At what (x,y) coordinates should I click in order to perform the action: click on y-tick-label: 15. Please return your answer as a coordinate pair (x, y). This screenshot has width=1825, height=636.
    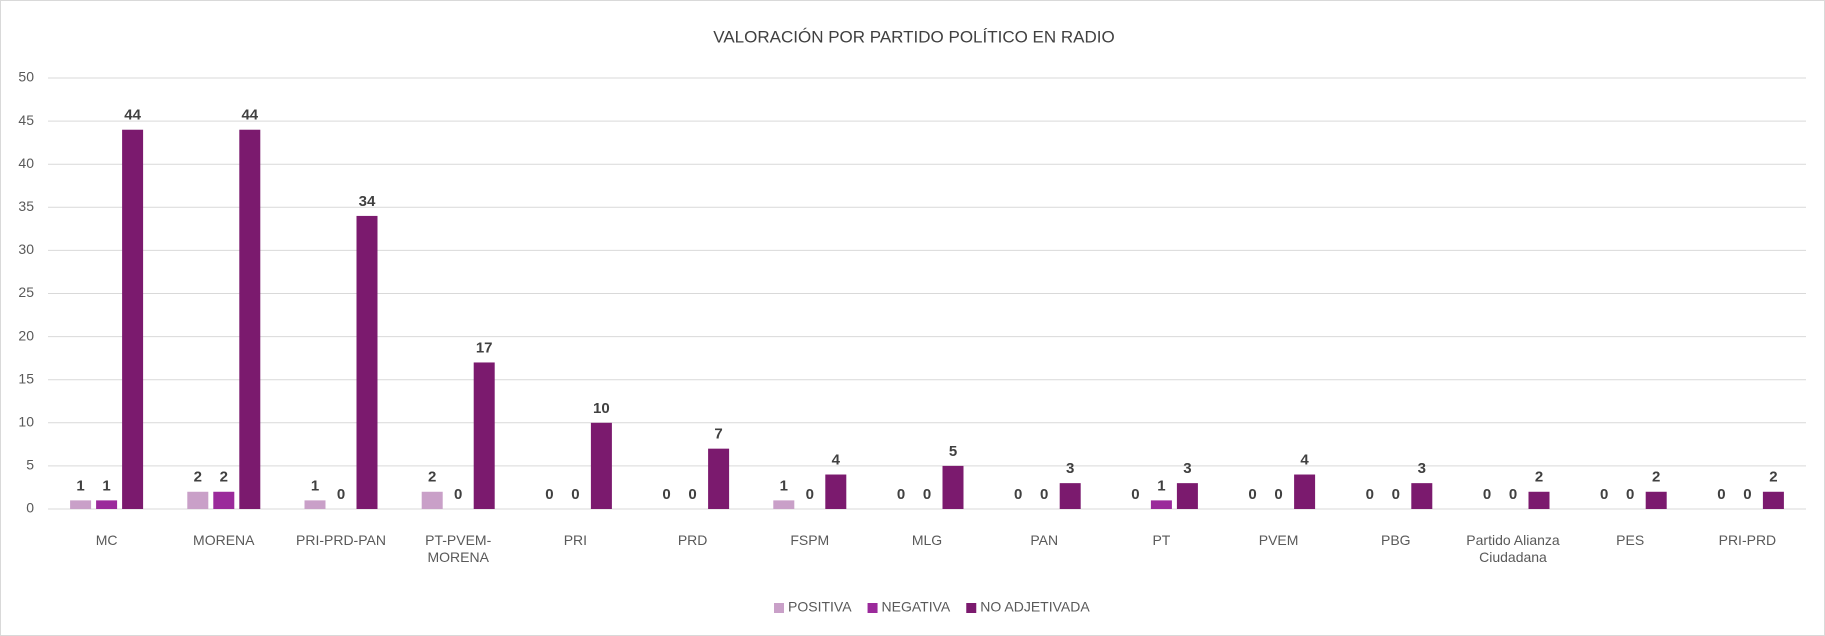
    Looking at the image, I should click on (26, 378).